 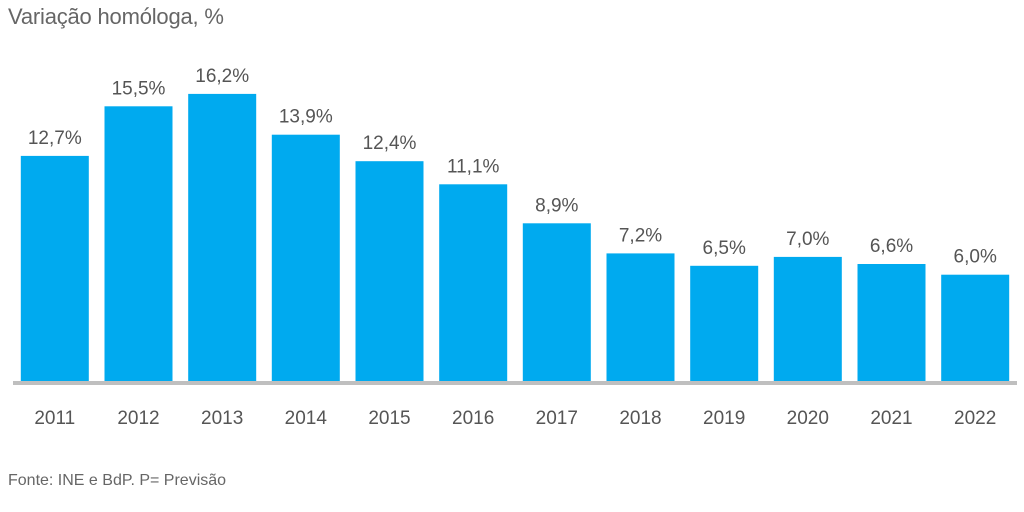 I want to click on x-tick-label-2017: 2017, so click(x=557, y=418).